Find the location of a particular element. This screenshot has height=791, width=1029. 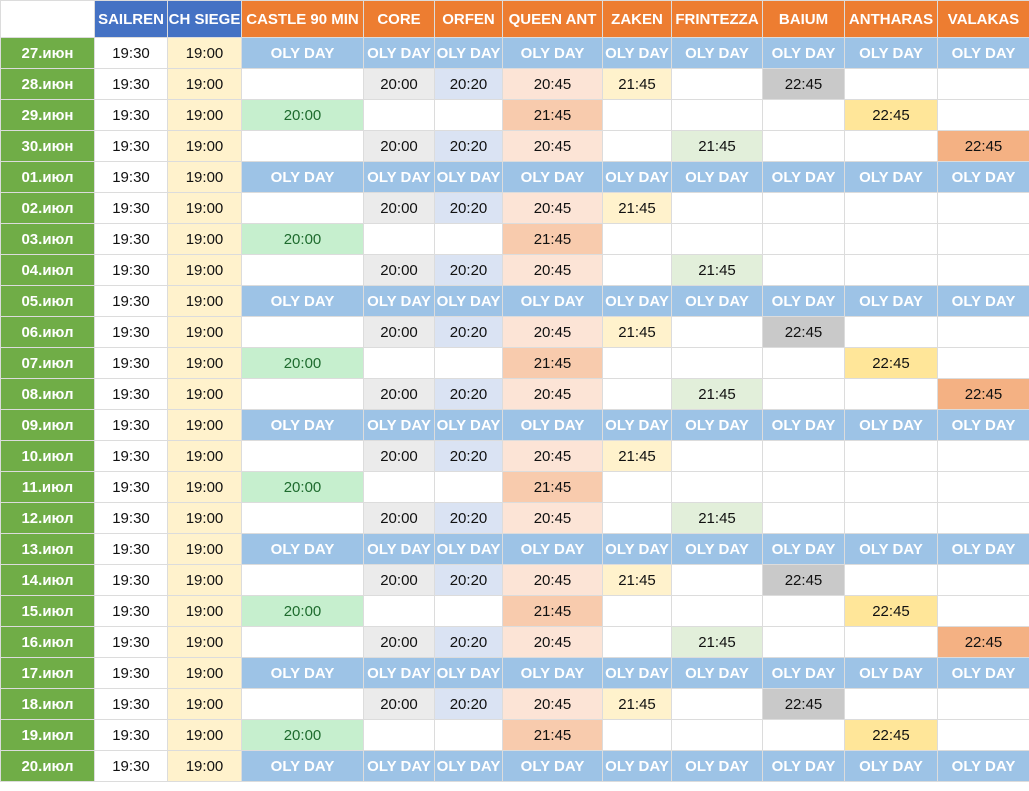

date-cell: 19.июл is located at coordinates (47, 735).